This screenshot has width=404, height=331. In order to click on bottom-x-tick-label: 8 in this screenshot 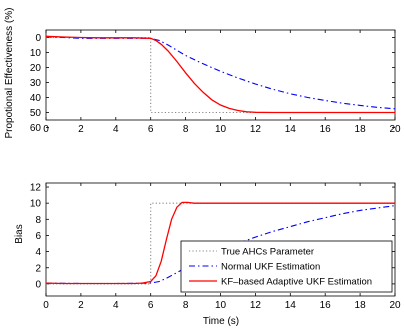, I will do `click(186, 305)`.